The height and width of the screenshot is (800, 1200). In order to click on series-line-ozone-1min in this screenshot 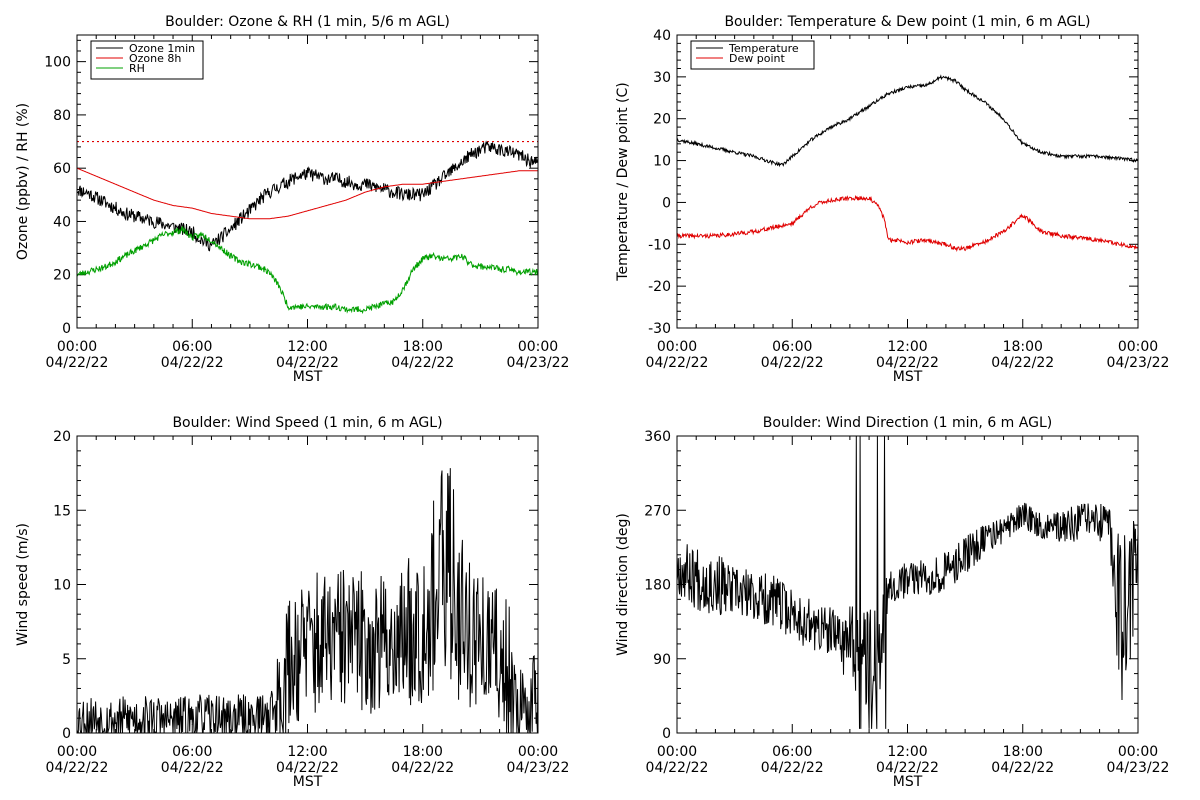, I will do `click(307, 196)`.